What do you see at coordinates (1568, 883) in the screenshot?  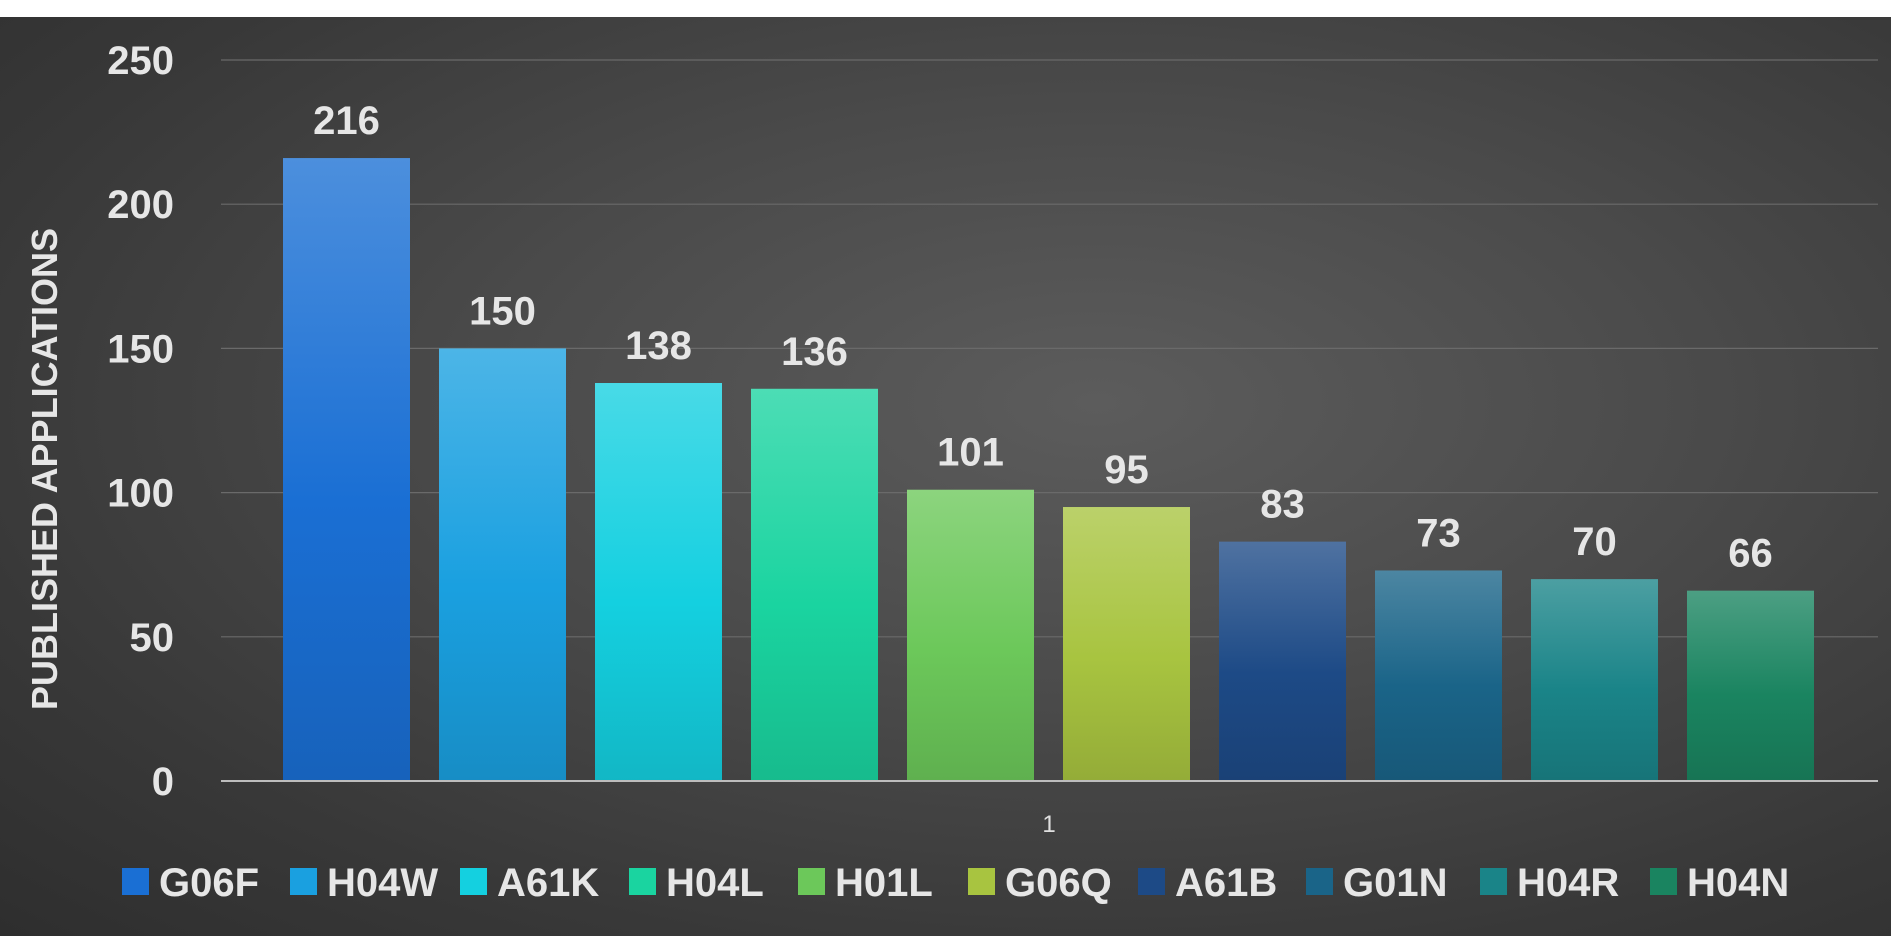 I see `legend-label-h04r: H04R` at bounding box center [1568, 883].